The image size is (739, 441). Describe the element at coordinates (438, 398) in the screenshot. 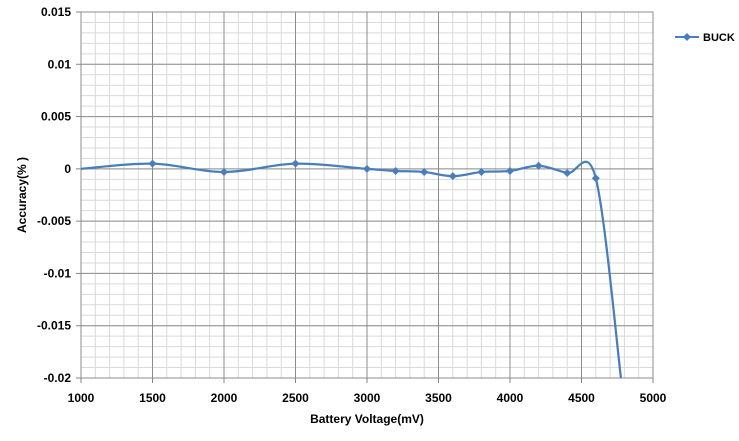

I see `x-tick-label: 3500` at that location.